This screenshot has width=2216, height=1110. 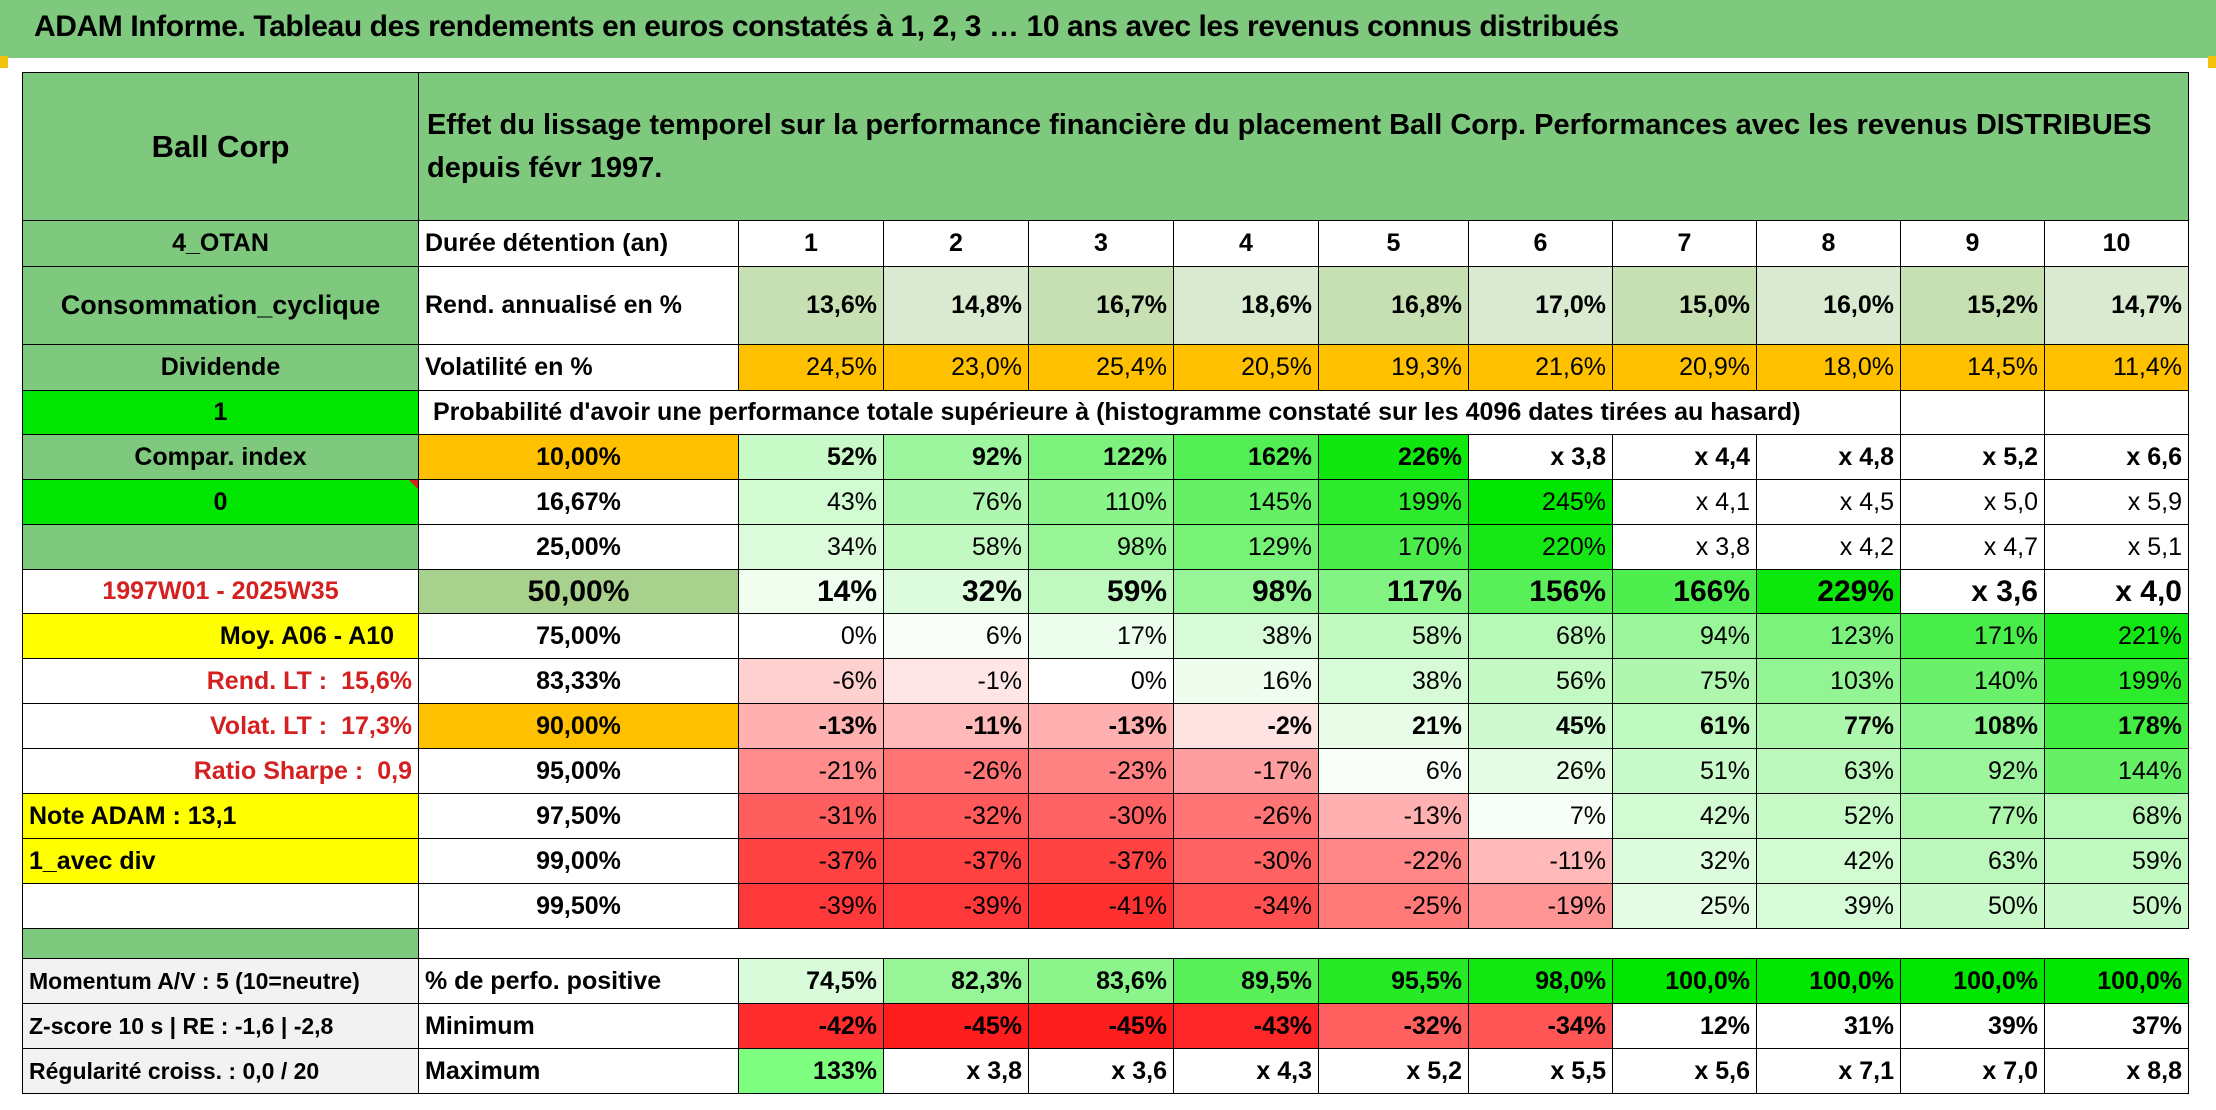 What do you see at coordinates (1246, 906) in the screenshot?
I see `probability-value: -34%` at bounding box center [1246, 906].